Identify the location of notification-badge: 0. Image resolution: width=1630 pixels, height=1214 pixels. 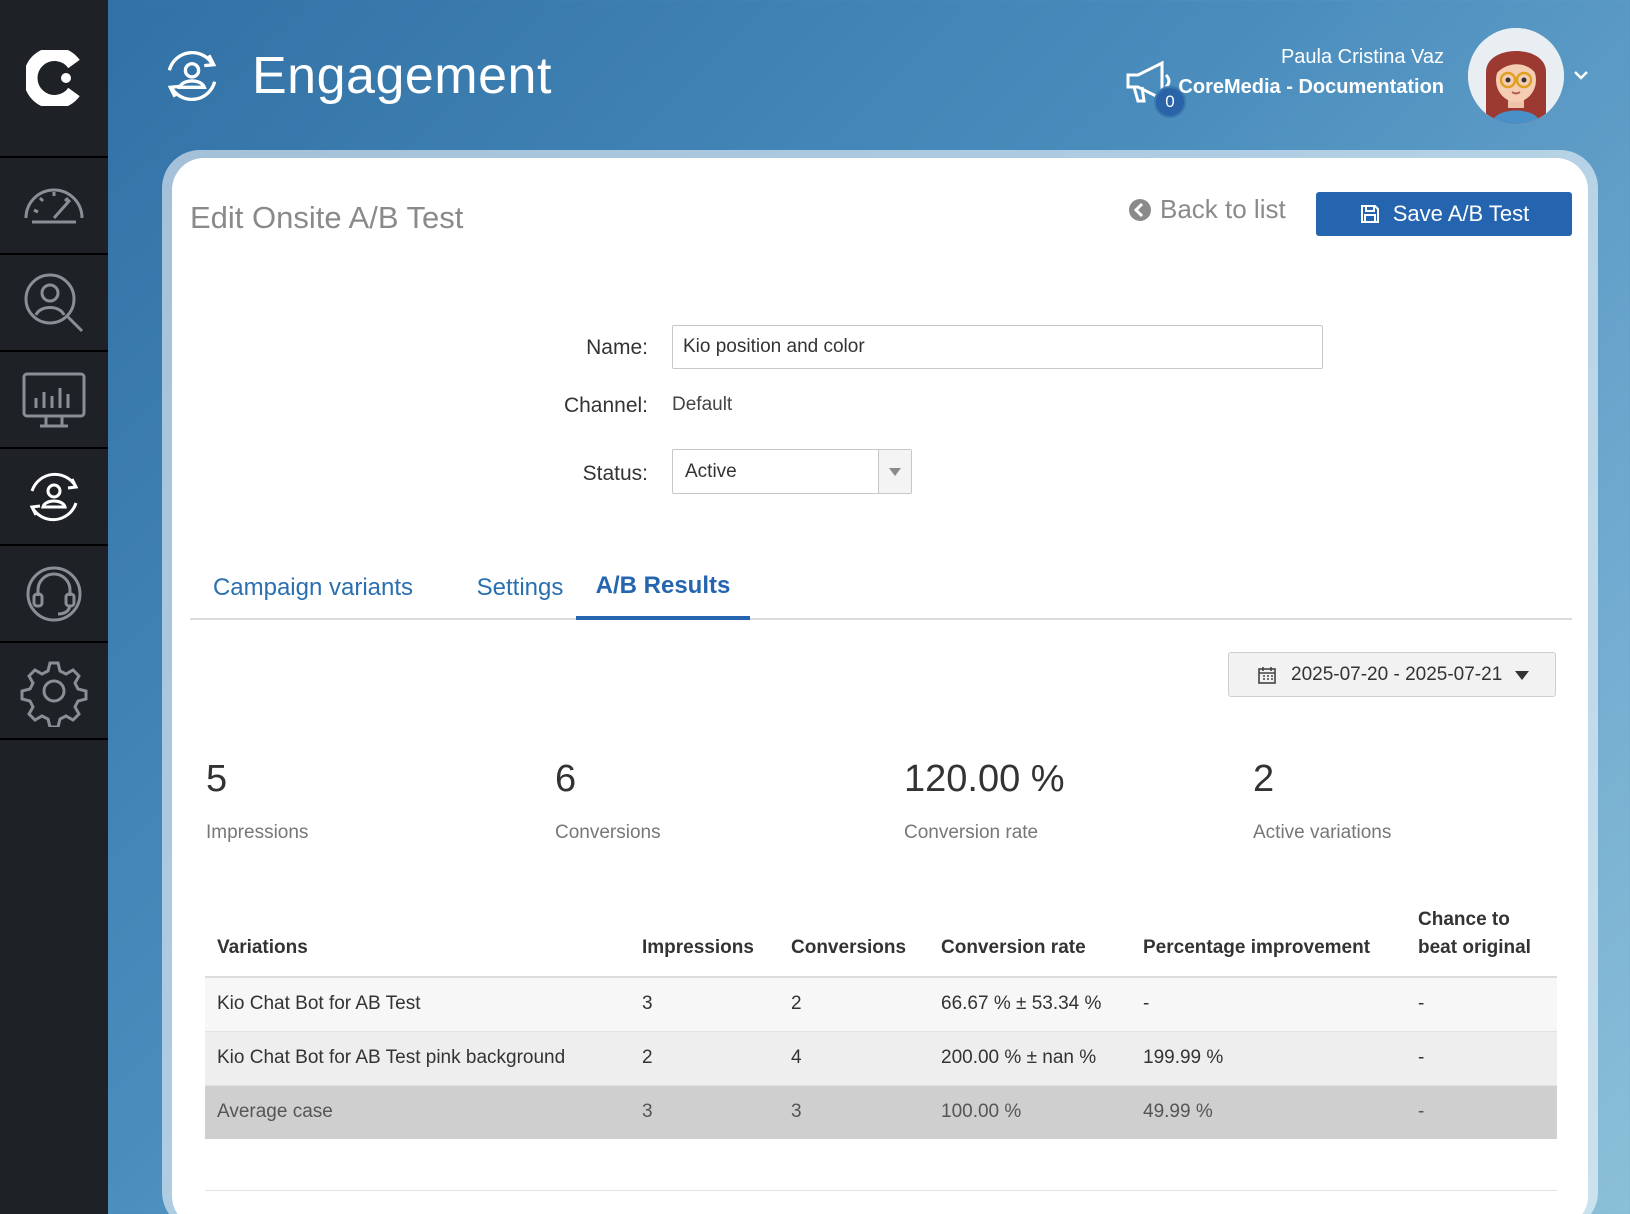
(1170, 102).